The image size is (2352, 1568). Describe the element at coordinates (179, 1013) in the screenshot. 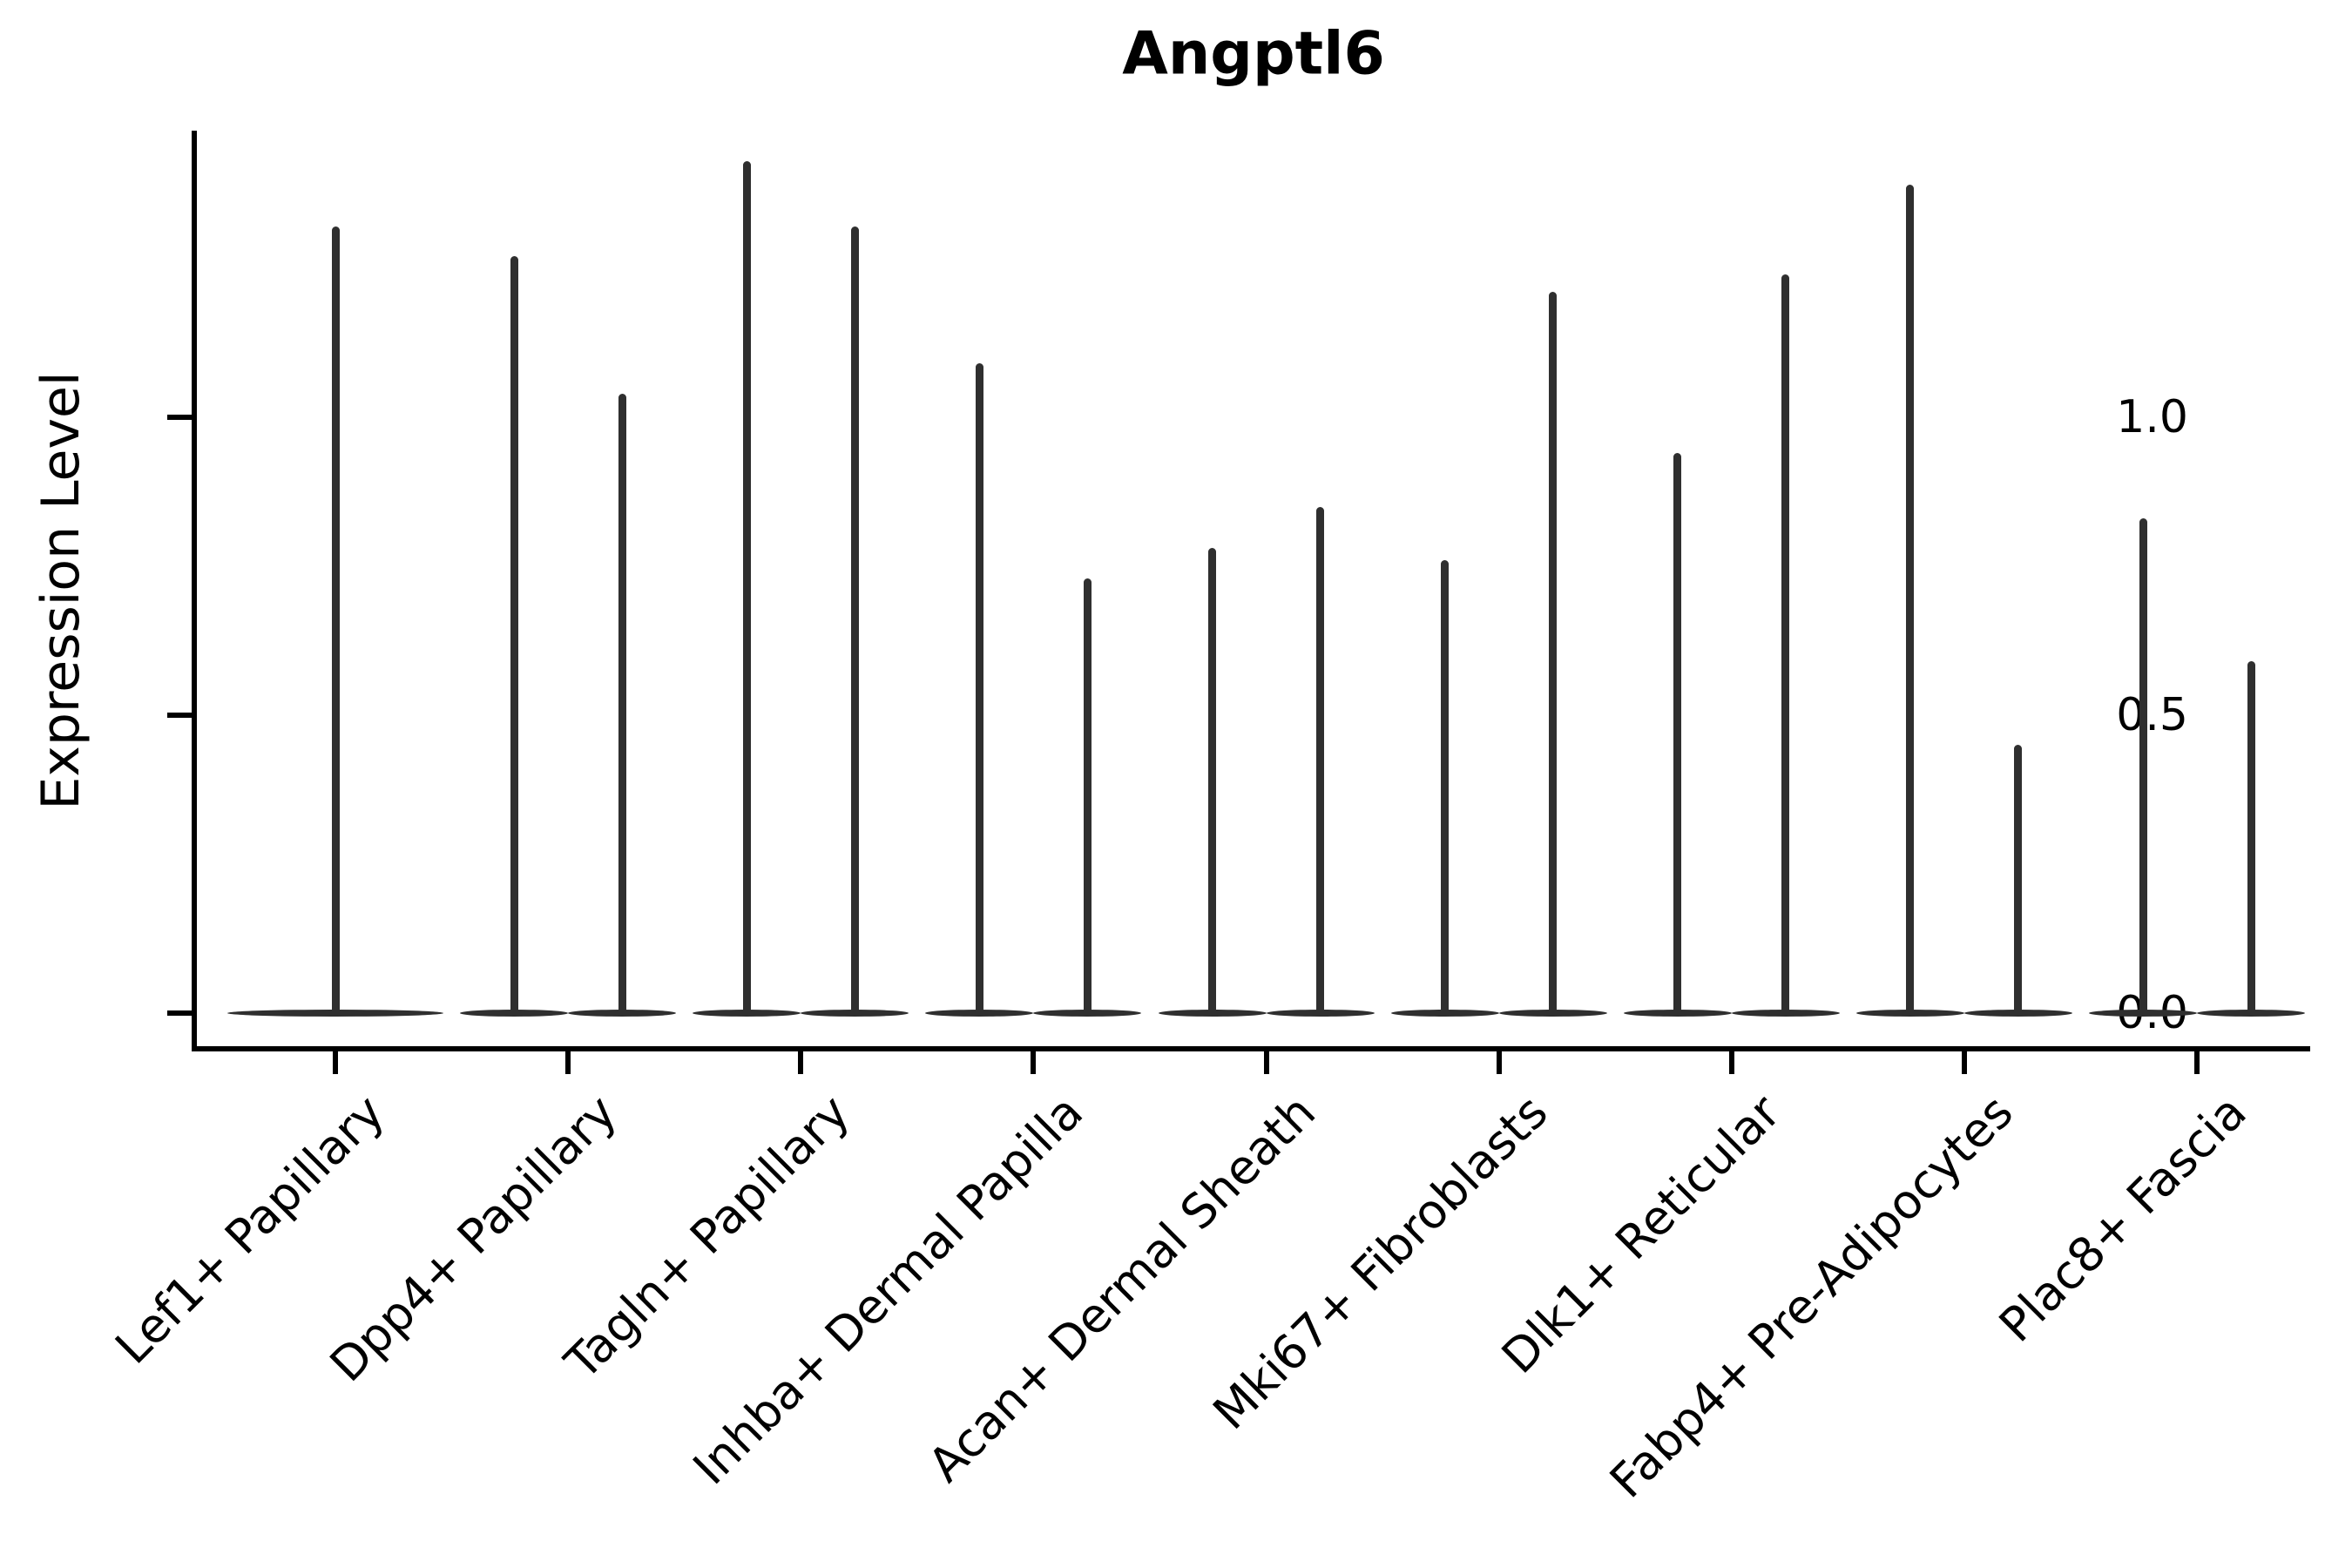

I see `y-tick-mark-0.0` at that location.